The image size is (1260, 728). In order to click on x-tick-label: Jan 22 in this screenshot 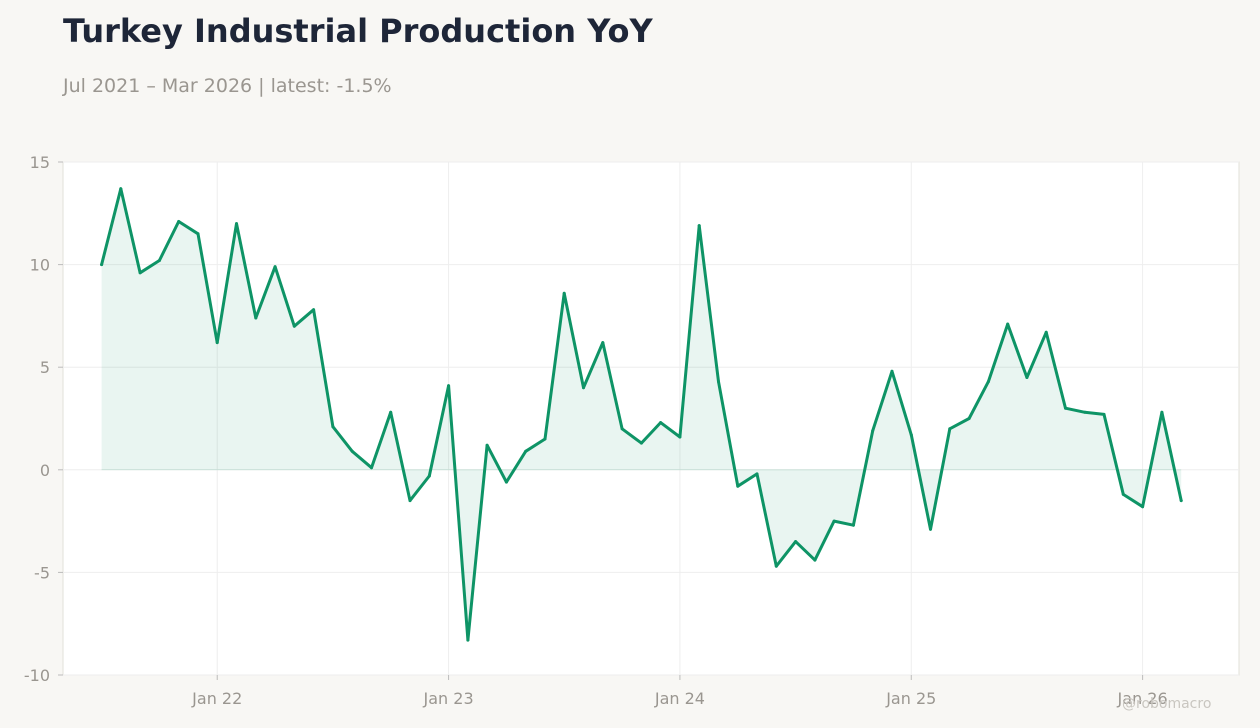, I will do `click(216, 698)`.